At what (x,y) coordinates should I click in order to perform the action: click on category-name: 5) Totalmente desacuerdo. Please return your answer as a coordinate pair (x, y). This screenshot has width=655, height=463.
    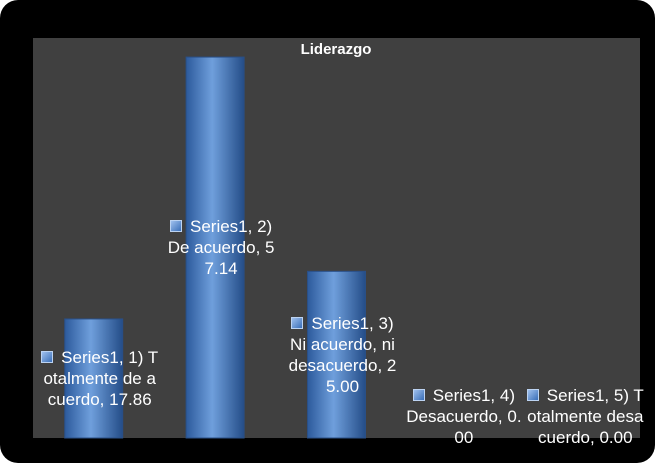
    Looking at the image, I should click on (585, 416).